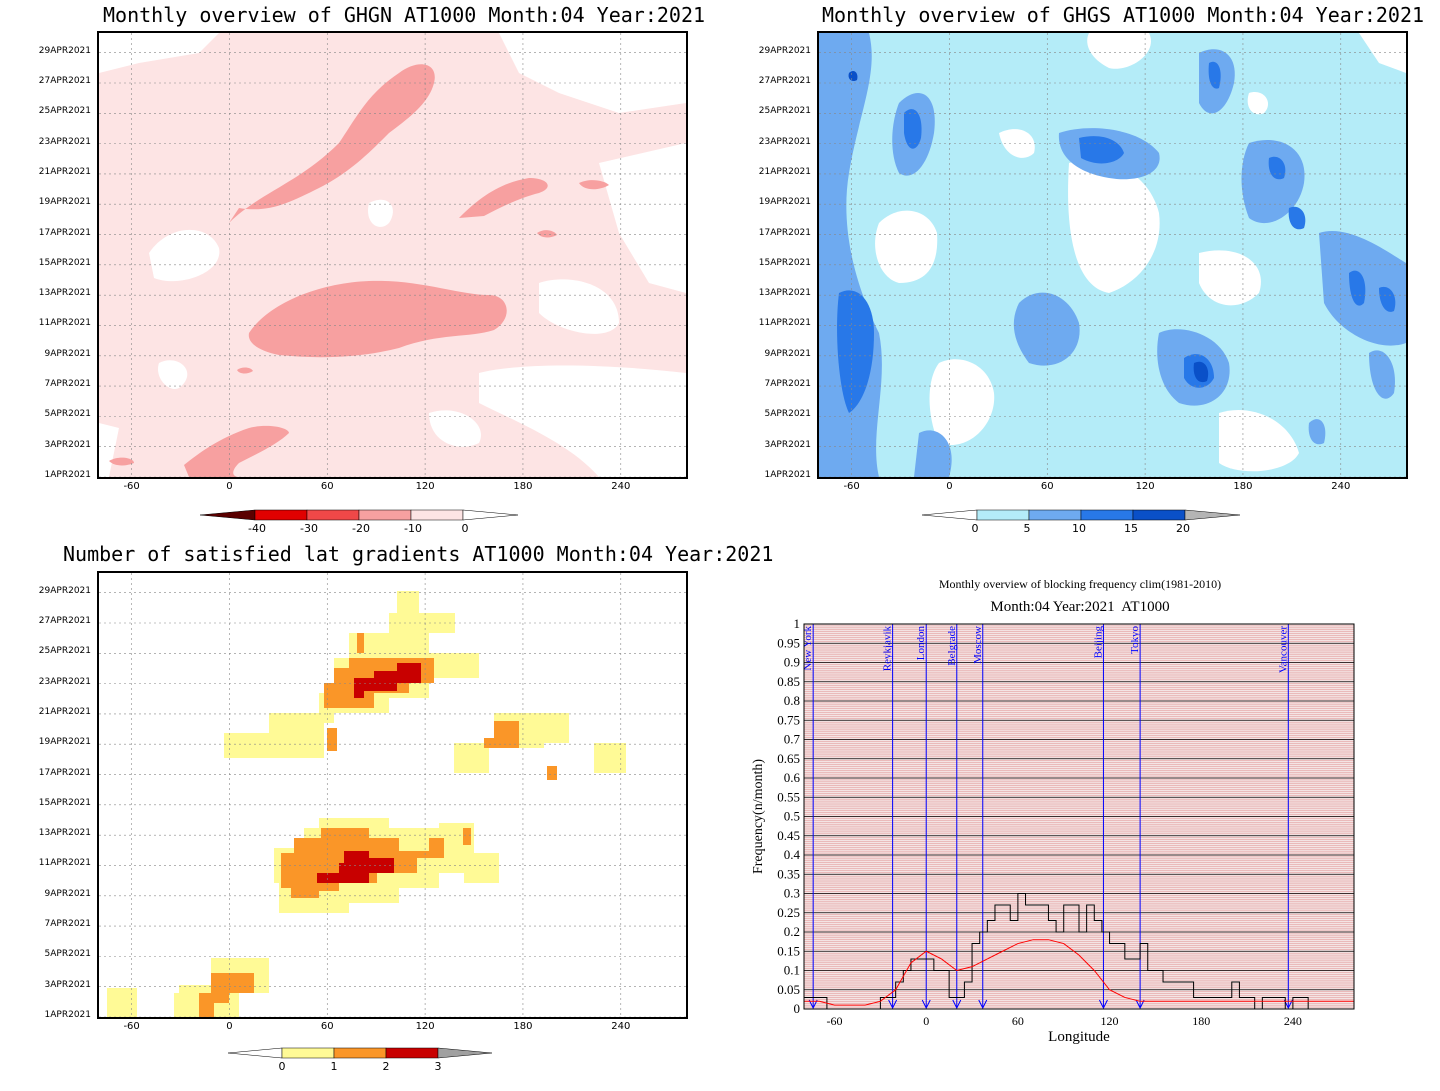 This screenshot has width=1440, height=1091. I want to click on climatology-series, so click(1079, 972).